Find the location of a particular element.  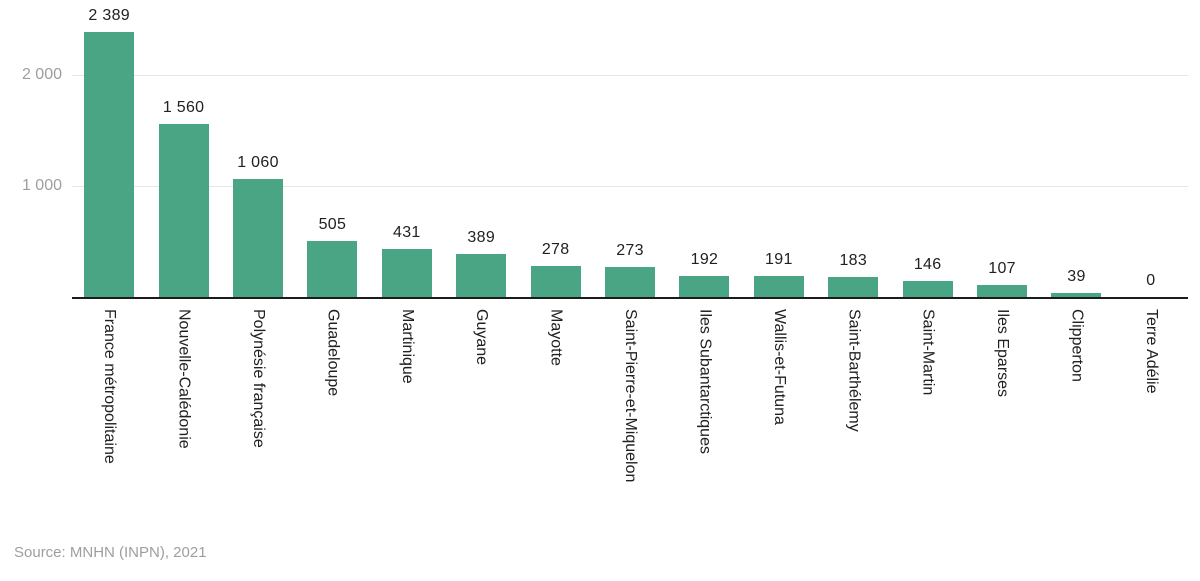

x-axis-label: Saint-Martin is located at coordinates (928, 352).